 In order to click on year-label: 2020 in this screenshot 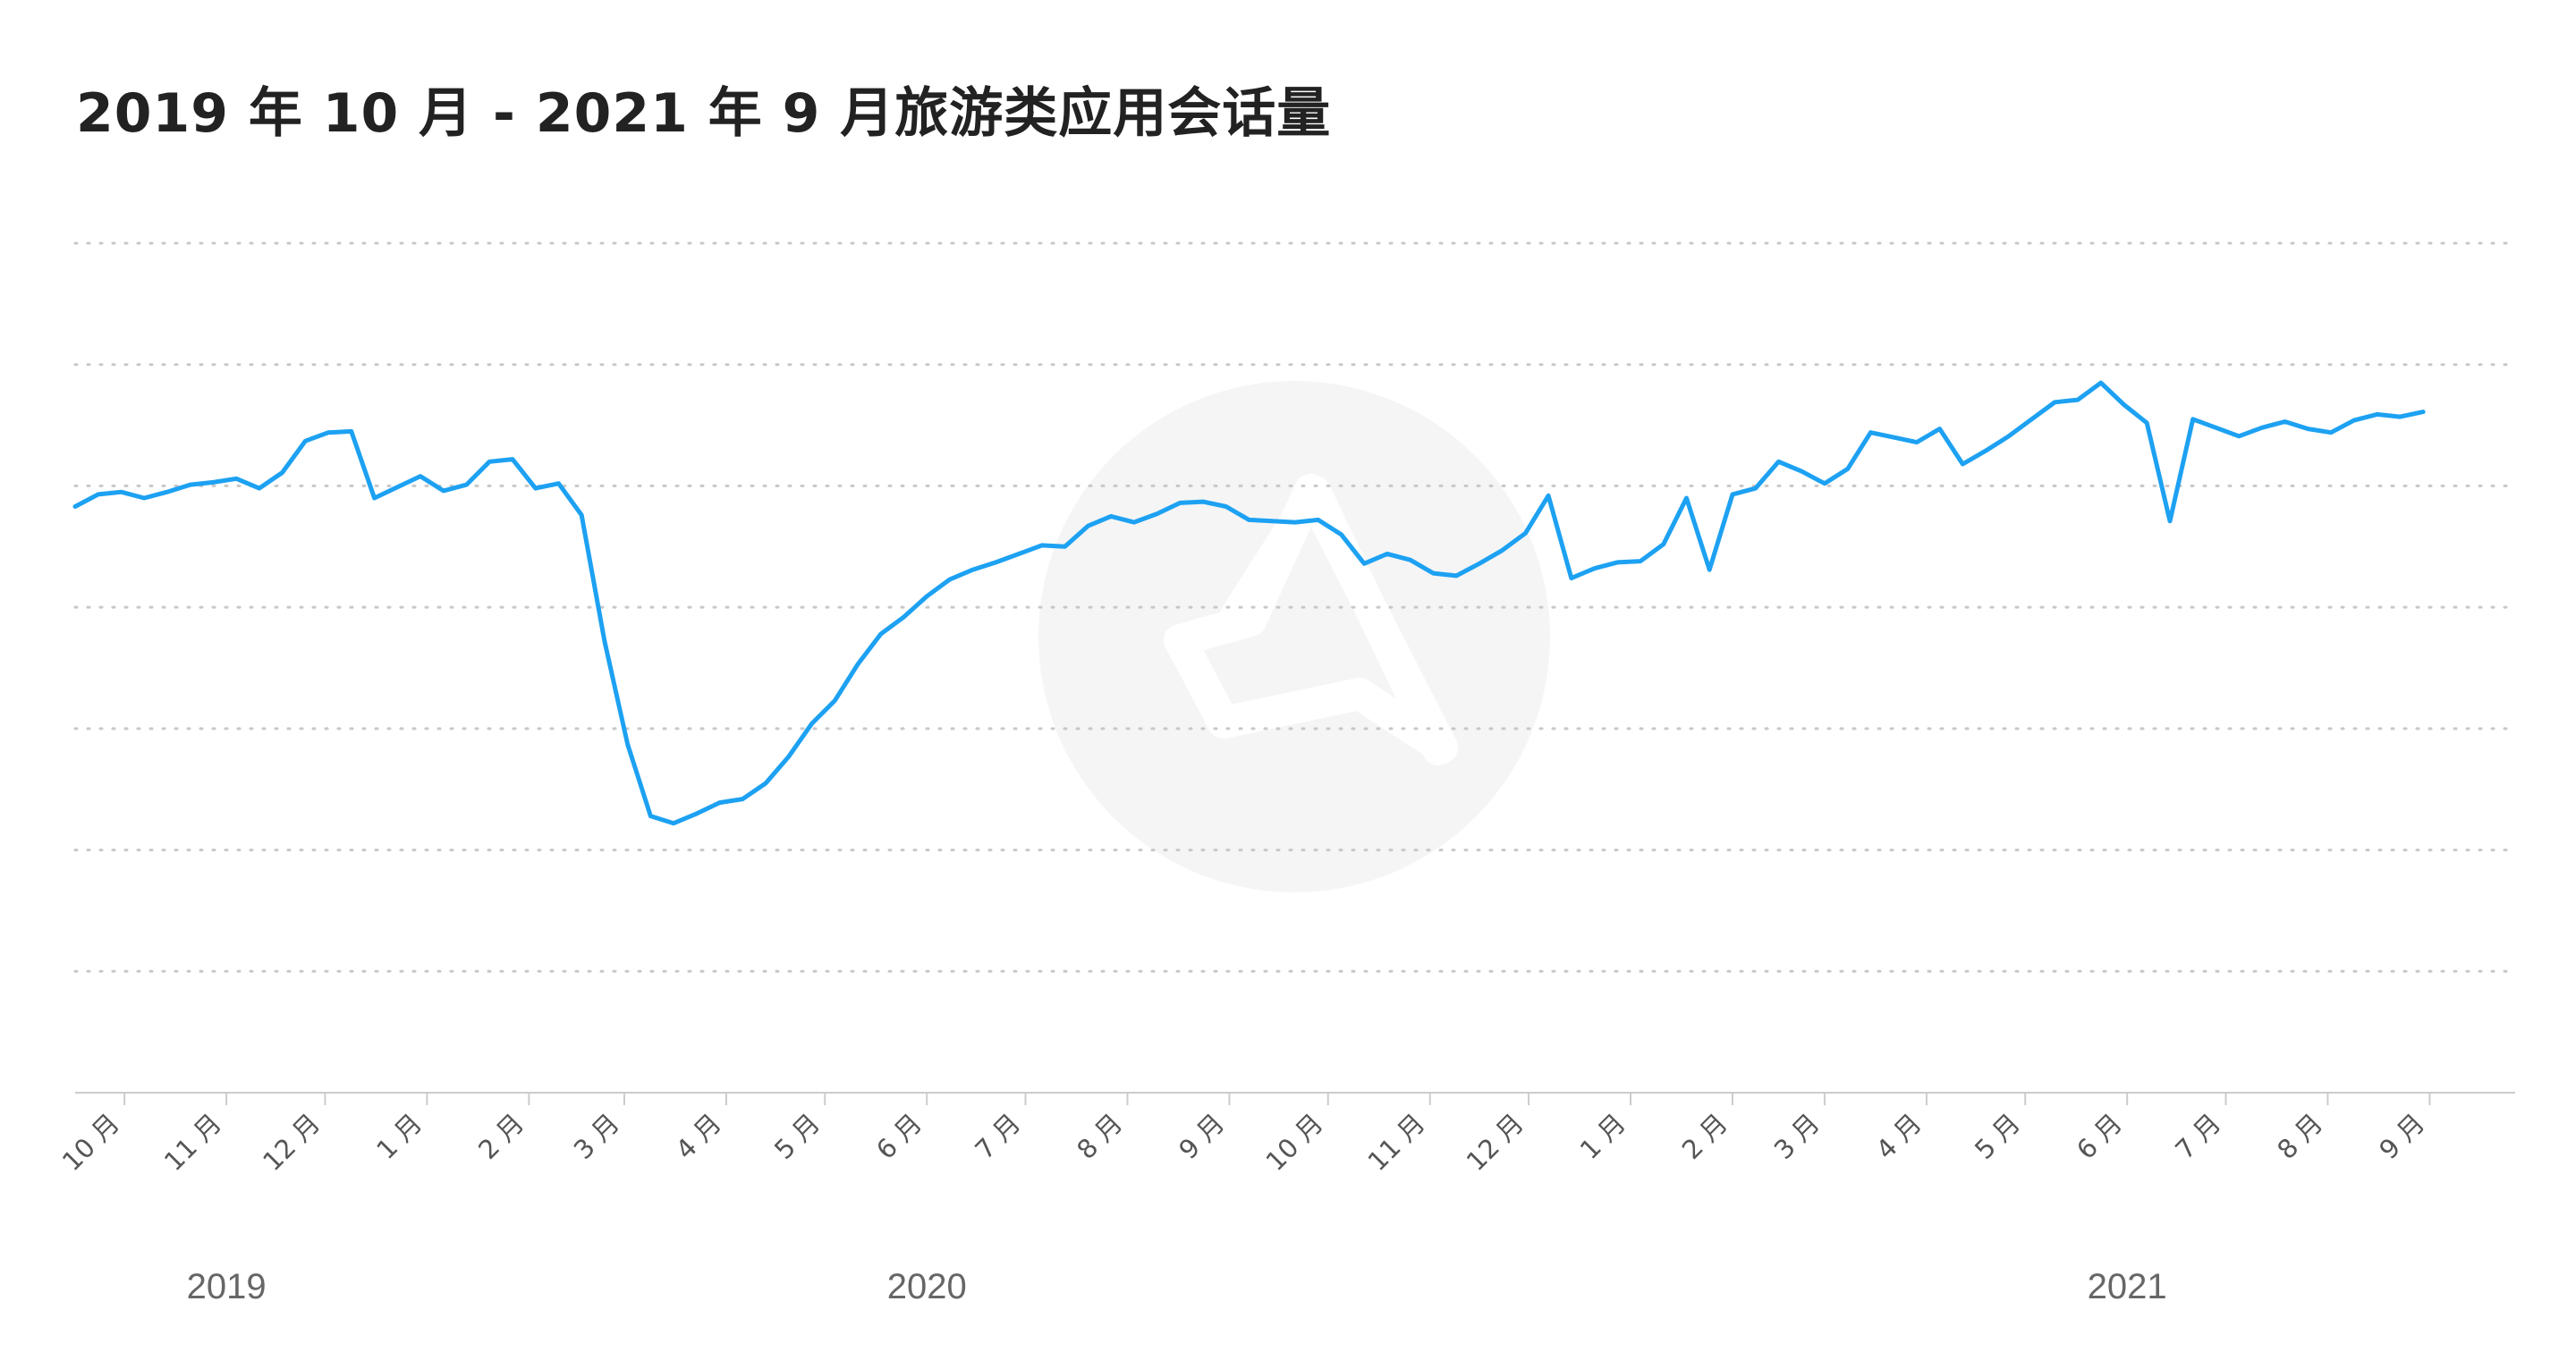, I will do `click(927, 1286)`.